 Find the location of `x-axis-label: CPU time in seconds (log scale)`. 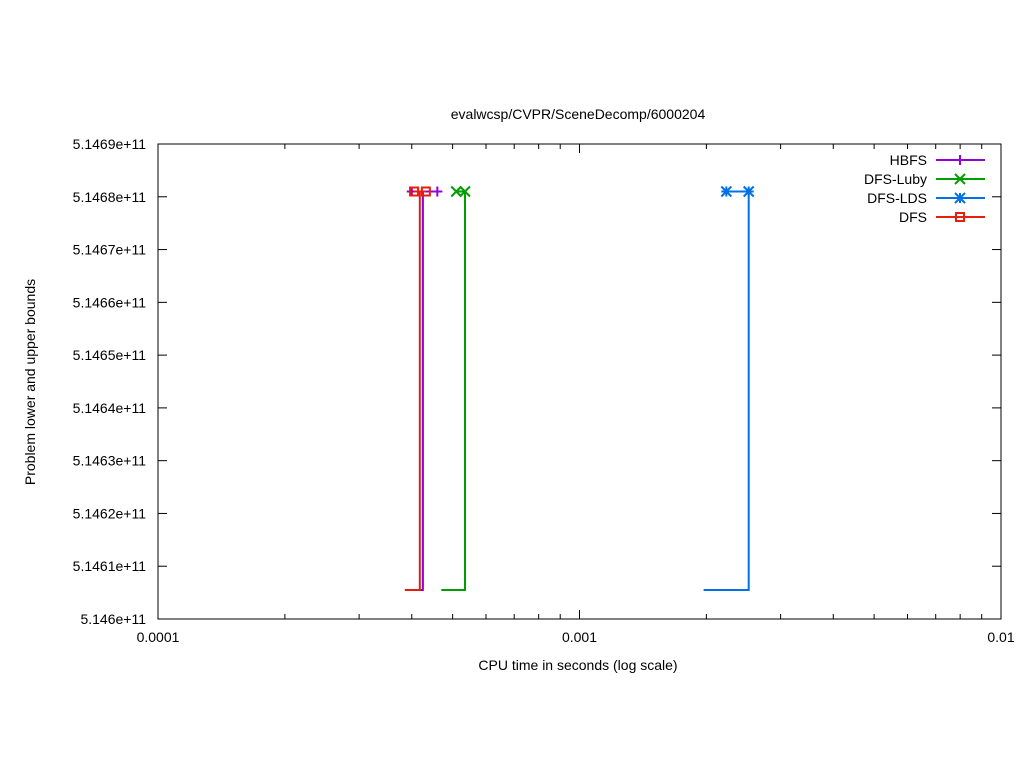

x-axis-label: CPU time in seconds (log scale) is located at coordinates (577, 665).